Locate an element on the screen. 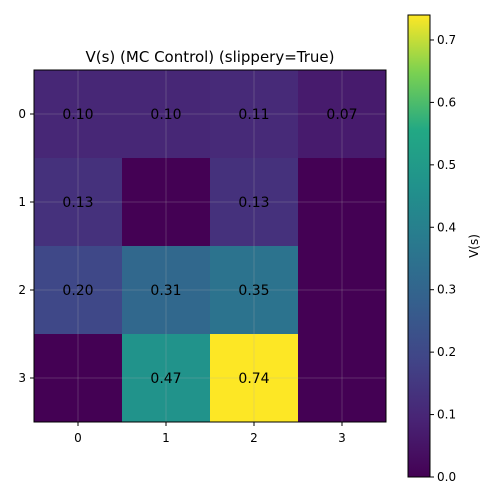  x-tick-label: 2 is located at coordinates (254, 438).